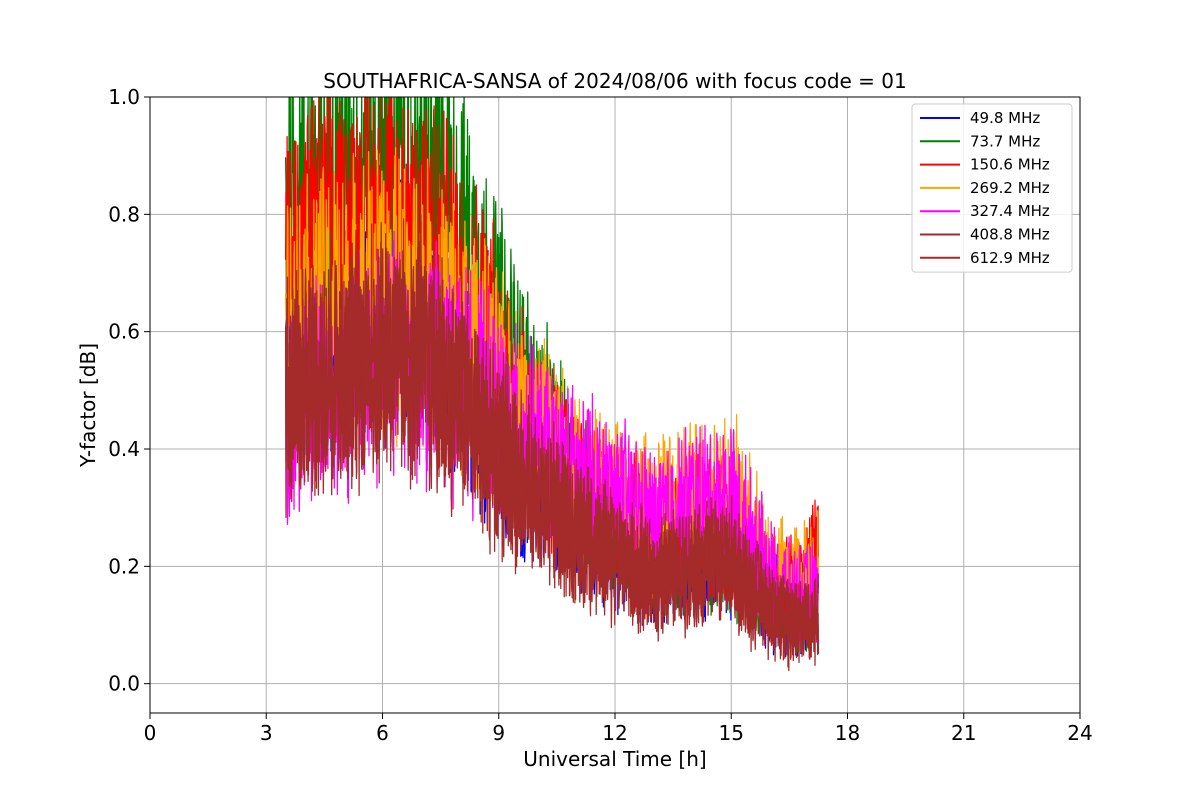 Image resolution: width=1200 pixels, height=800 pixels. Describe the element at coordinates (731, 733) in the screenshot. I see `x-tick-label: 15` at that location.